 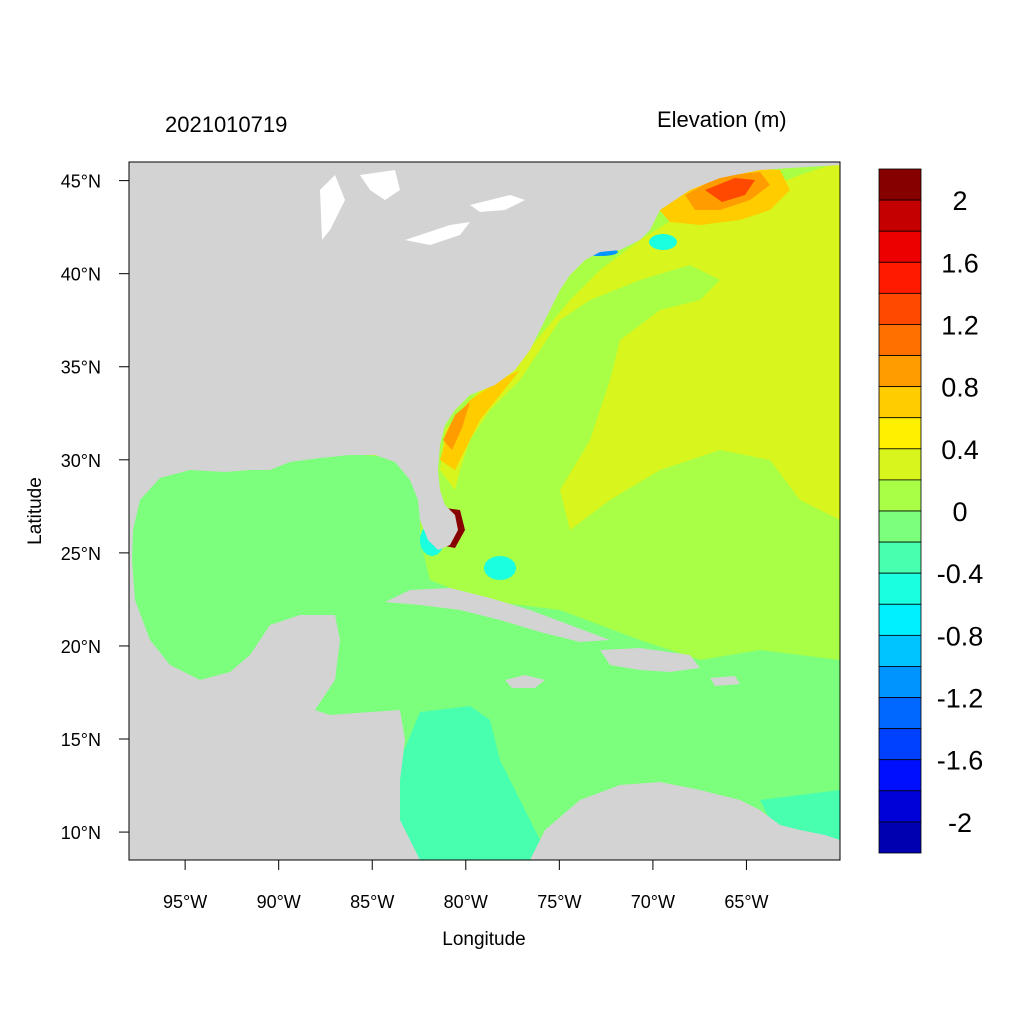 What do you see at coordinates (559, 902) in the screenshot?
I see `x-tick-label: 75°W` at bounding box center [559, 902].